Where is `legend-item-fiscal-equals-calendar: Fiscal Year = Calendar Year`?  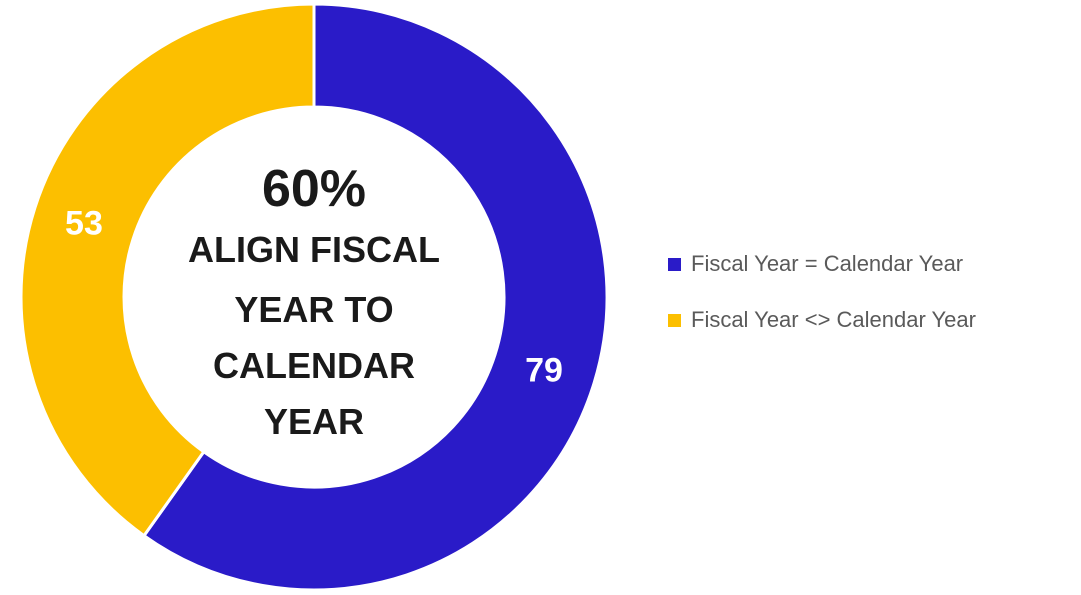 legend-item-fiscal-equals-calendar: Fiscal Year = Calendar Year is located at coordinates (822, 264).